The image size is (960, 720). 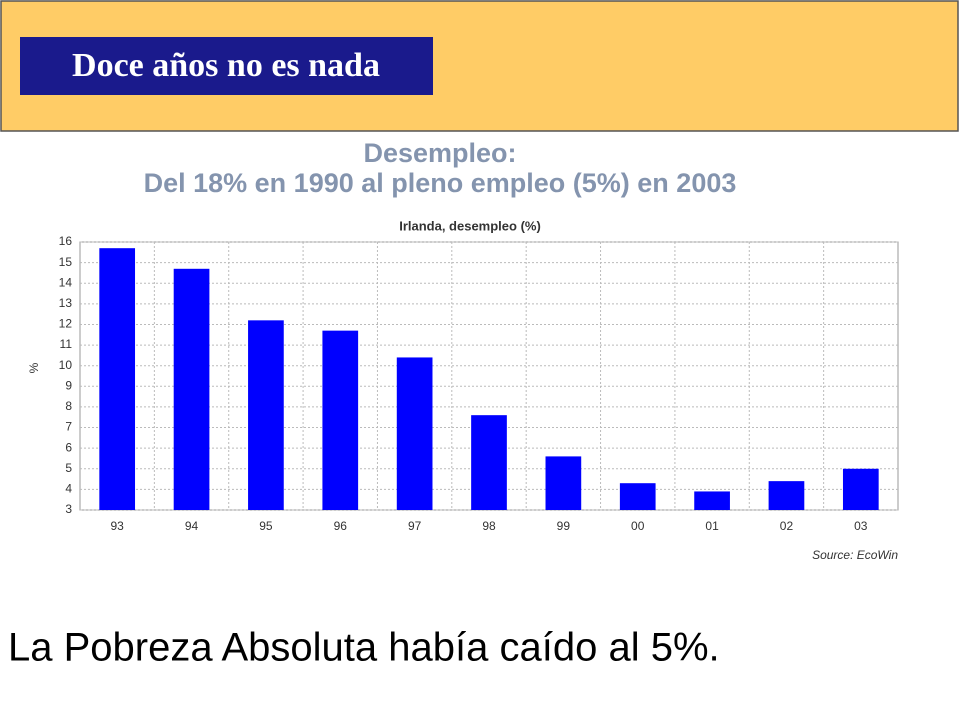 What do you see at coordinates (68, 406) in the screenshot?
I see `y-tick-label: 8` at bounding box center [68, 406].